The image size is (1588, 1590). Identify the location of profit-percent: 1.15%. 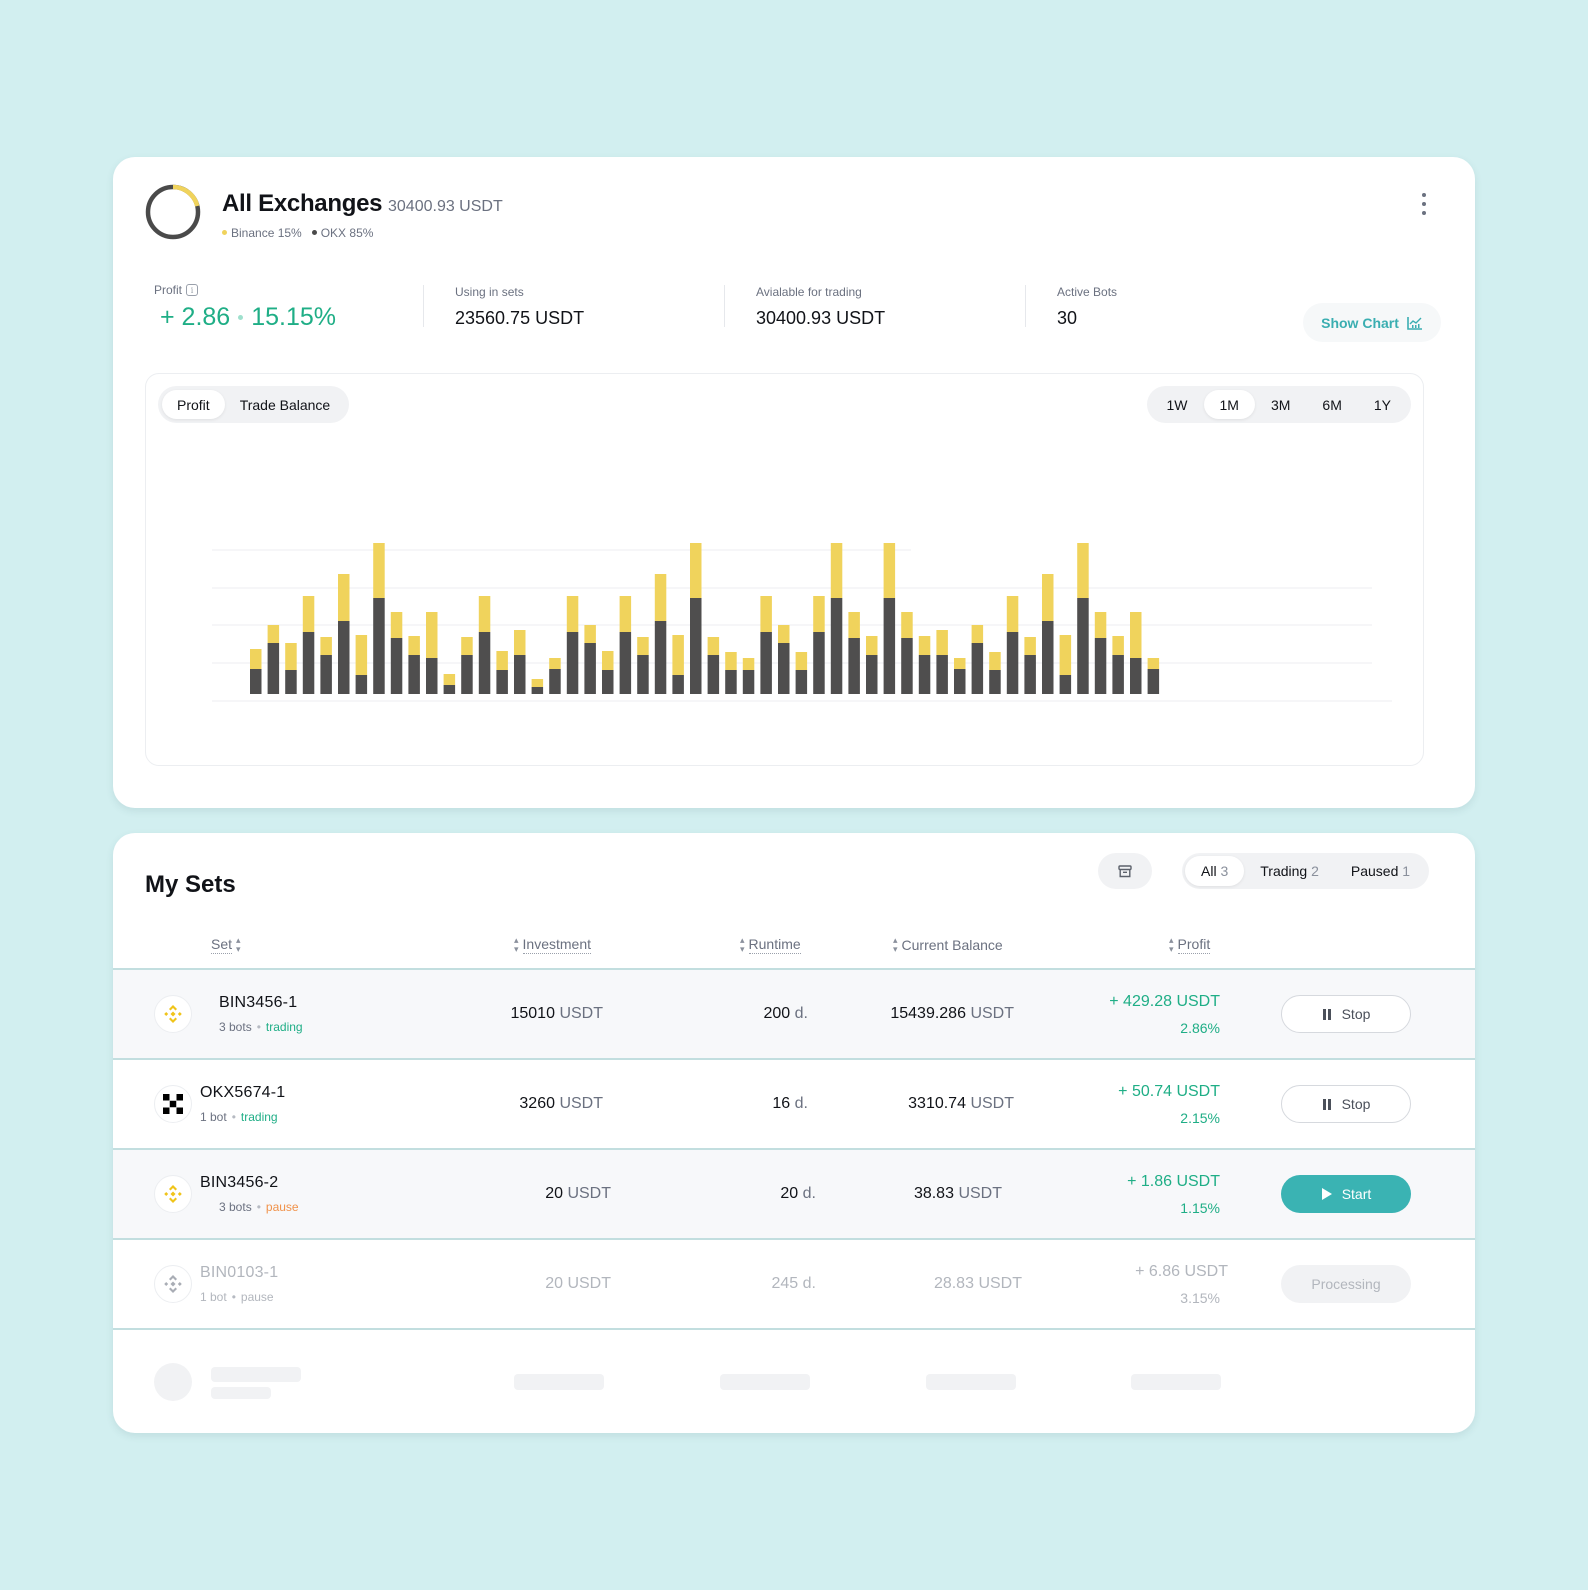
(1200, 1208).